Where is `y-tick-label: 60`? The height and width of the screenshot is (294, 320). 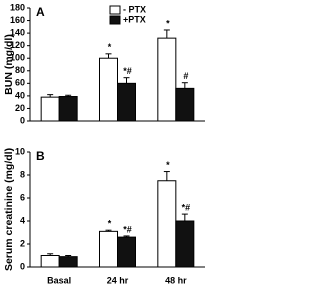
y-tick-label: 60 is located at coordinates (20, 83).